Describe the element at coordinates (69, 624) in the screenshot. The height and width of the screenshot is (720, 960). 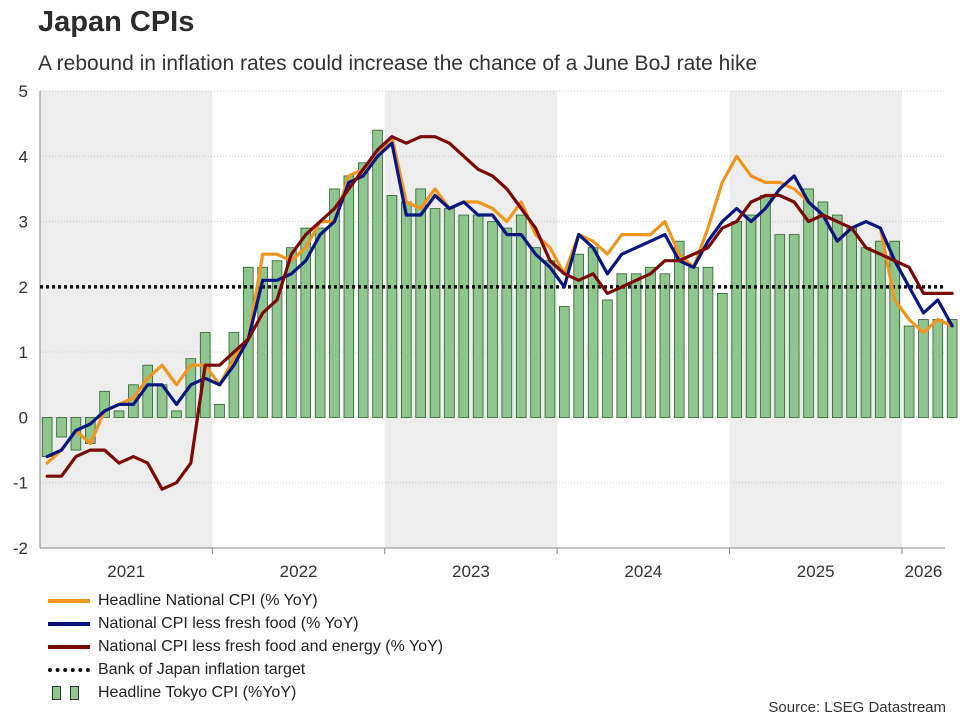
I see `legend-swatch-navy-line` at that location.